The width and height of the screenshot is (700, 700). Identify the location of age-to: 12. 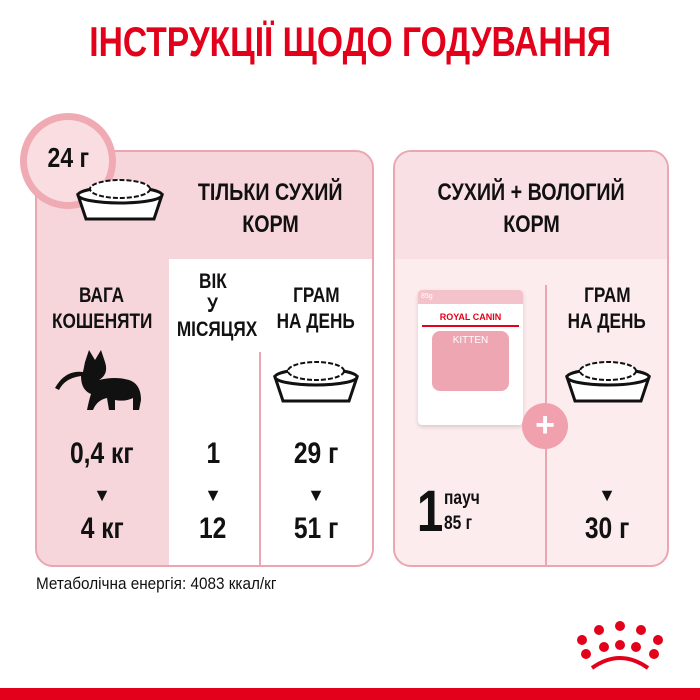
(213, 528).